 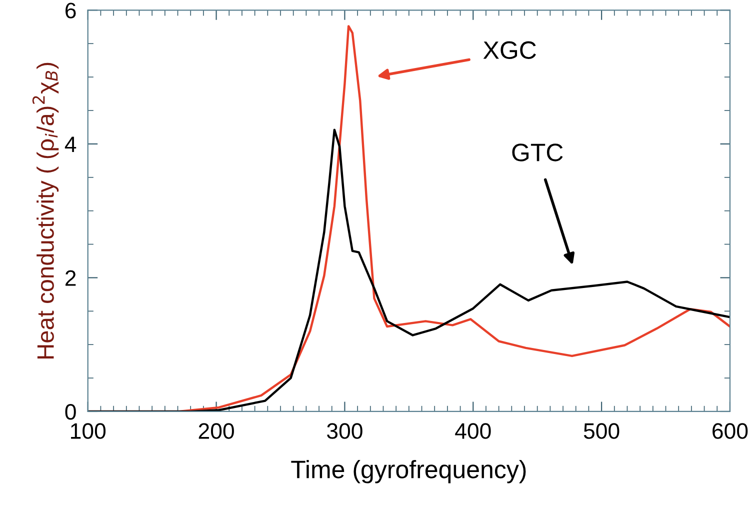 I want to click on x-tick-label: 400, so click(x=473, y=431).